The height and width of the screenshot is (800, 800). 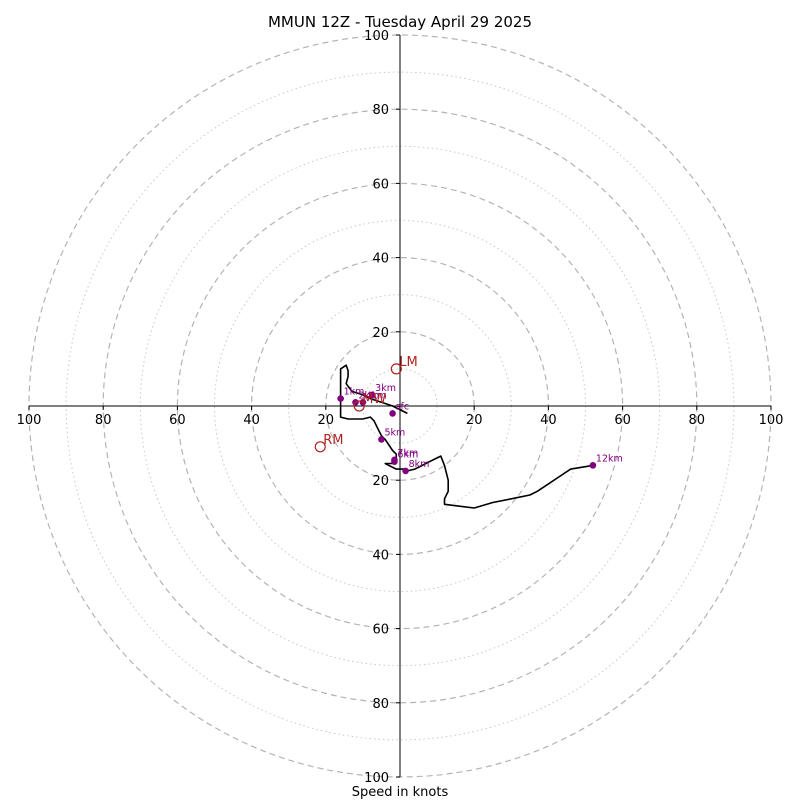 I want to click on level-label-1km: 1km, so click(x=354, y=392).